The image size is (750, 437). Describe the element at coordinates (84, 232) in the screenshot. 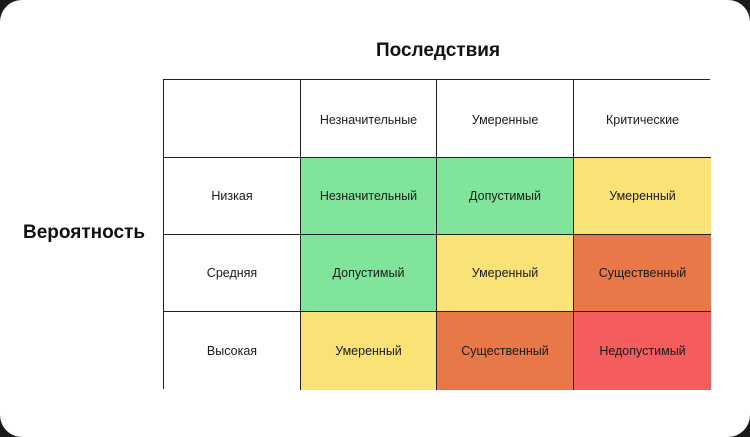

I see `probability-axis-title: Вероятность` at that location.